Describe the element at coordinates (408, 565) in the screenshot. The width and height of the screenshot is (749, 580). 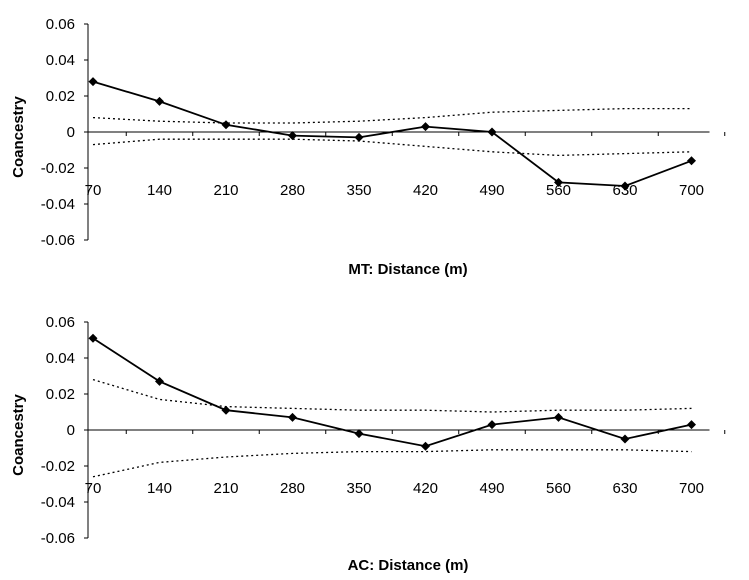
I see `x-axis-title: AC: Distance (m)` at that location.